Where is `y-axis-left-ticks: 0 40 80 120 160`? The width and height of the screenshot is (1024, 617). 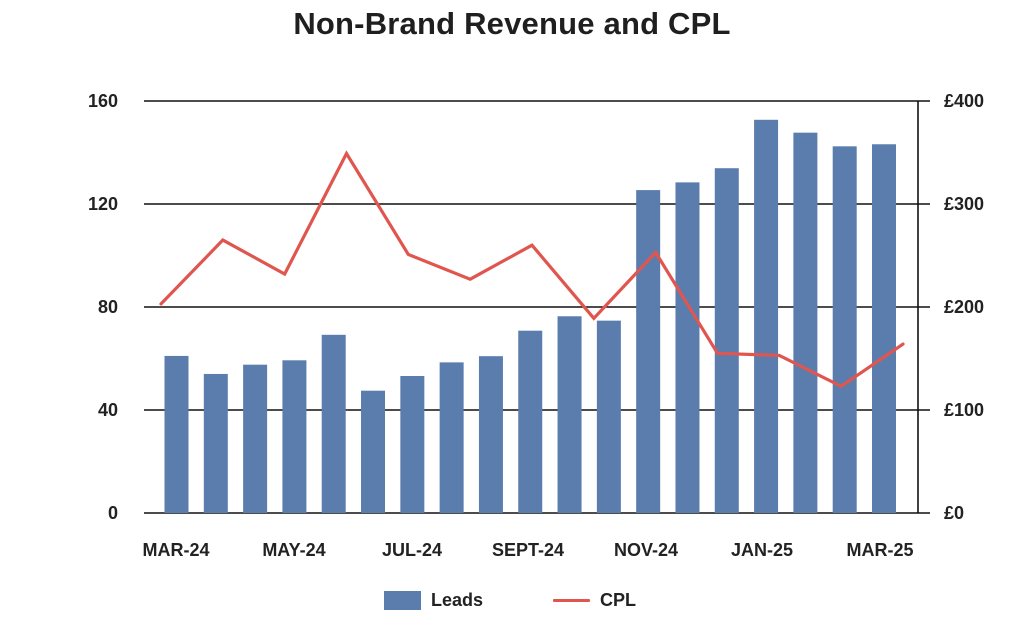 y-axis-left-ticks: 0 40 80 120 160 is located at coordinates (103, 307).